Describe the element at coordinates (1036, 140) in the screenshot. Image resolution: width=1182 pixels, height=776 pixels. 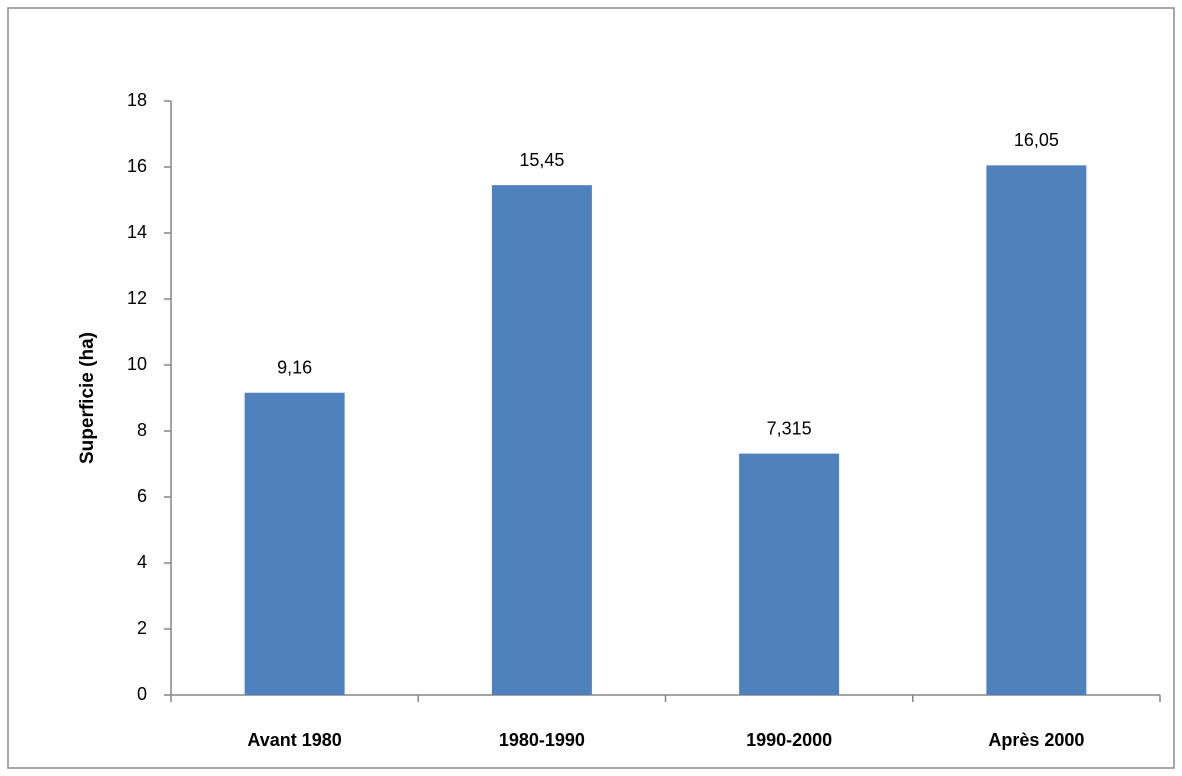
I see `value-label: 16,05` at that location.